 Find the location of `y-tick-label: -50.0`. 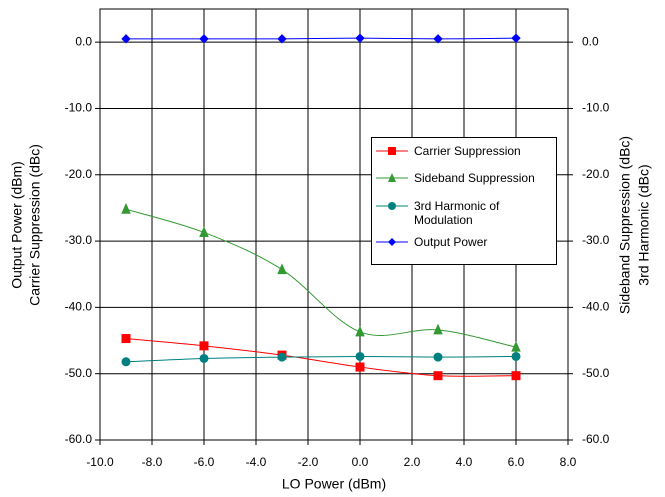

y-tick-label: -50.0 is located at coordinates (79, 373).